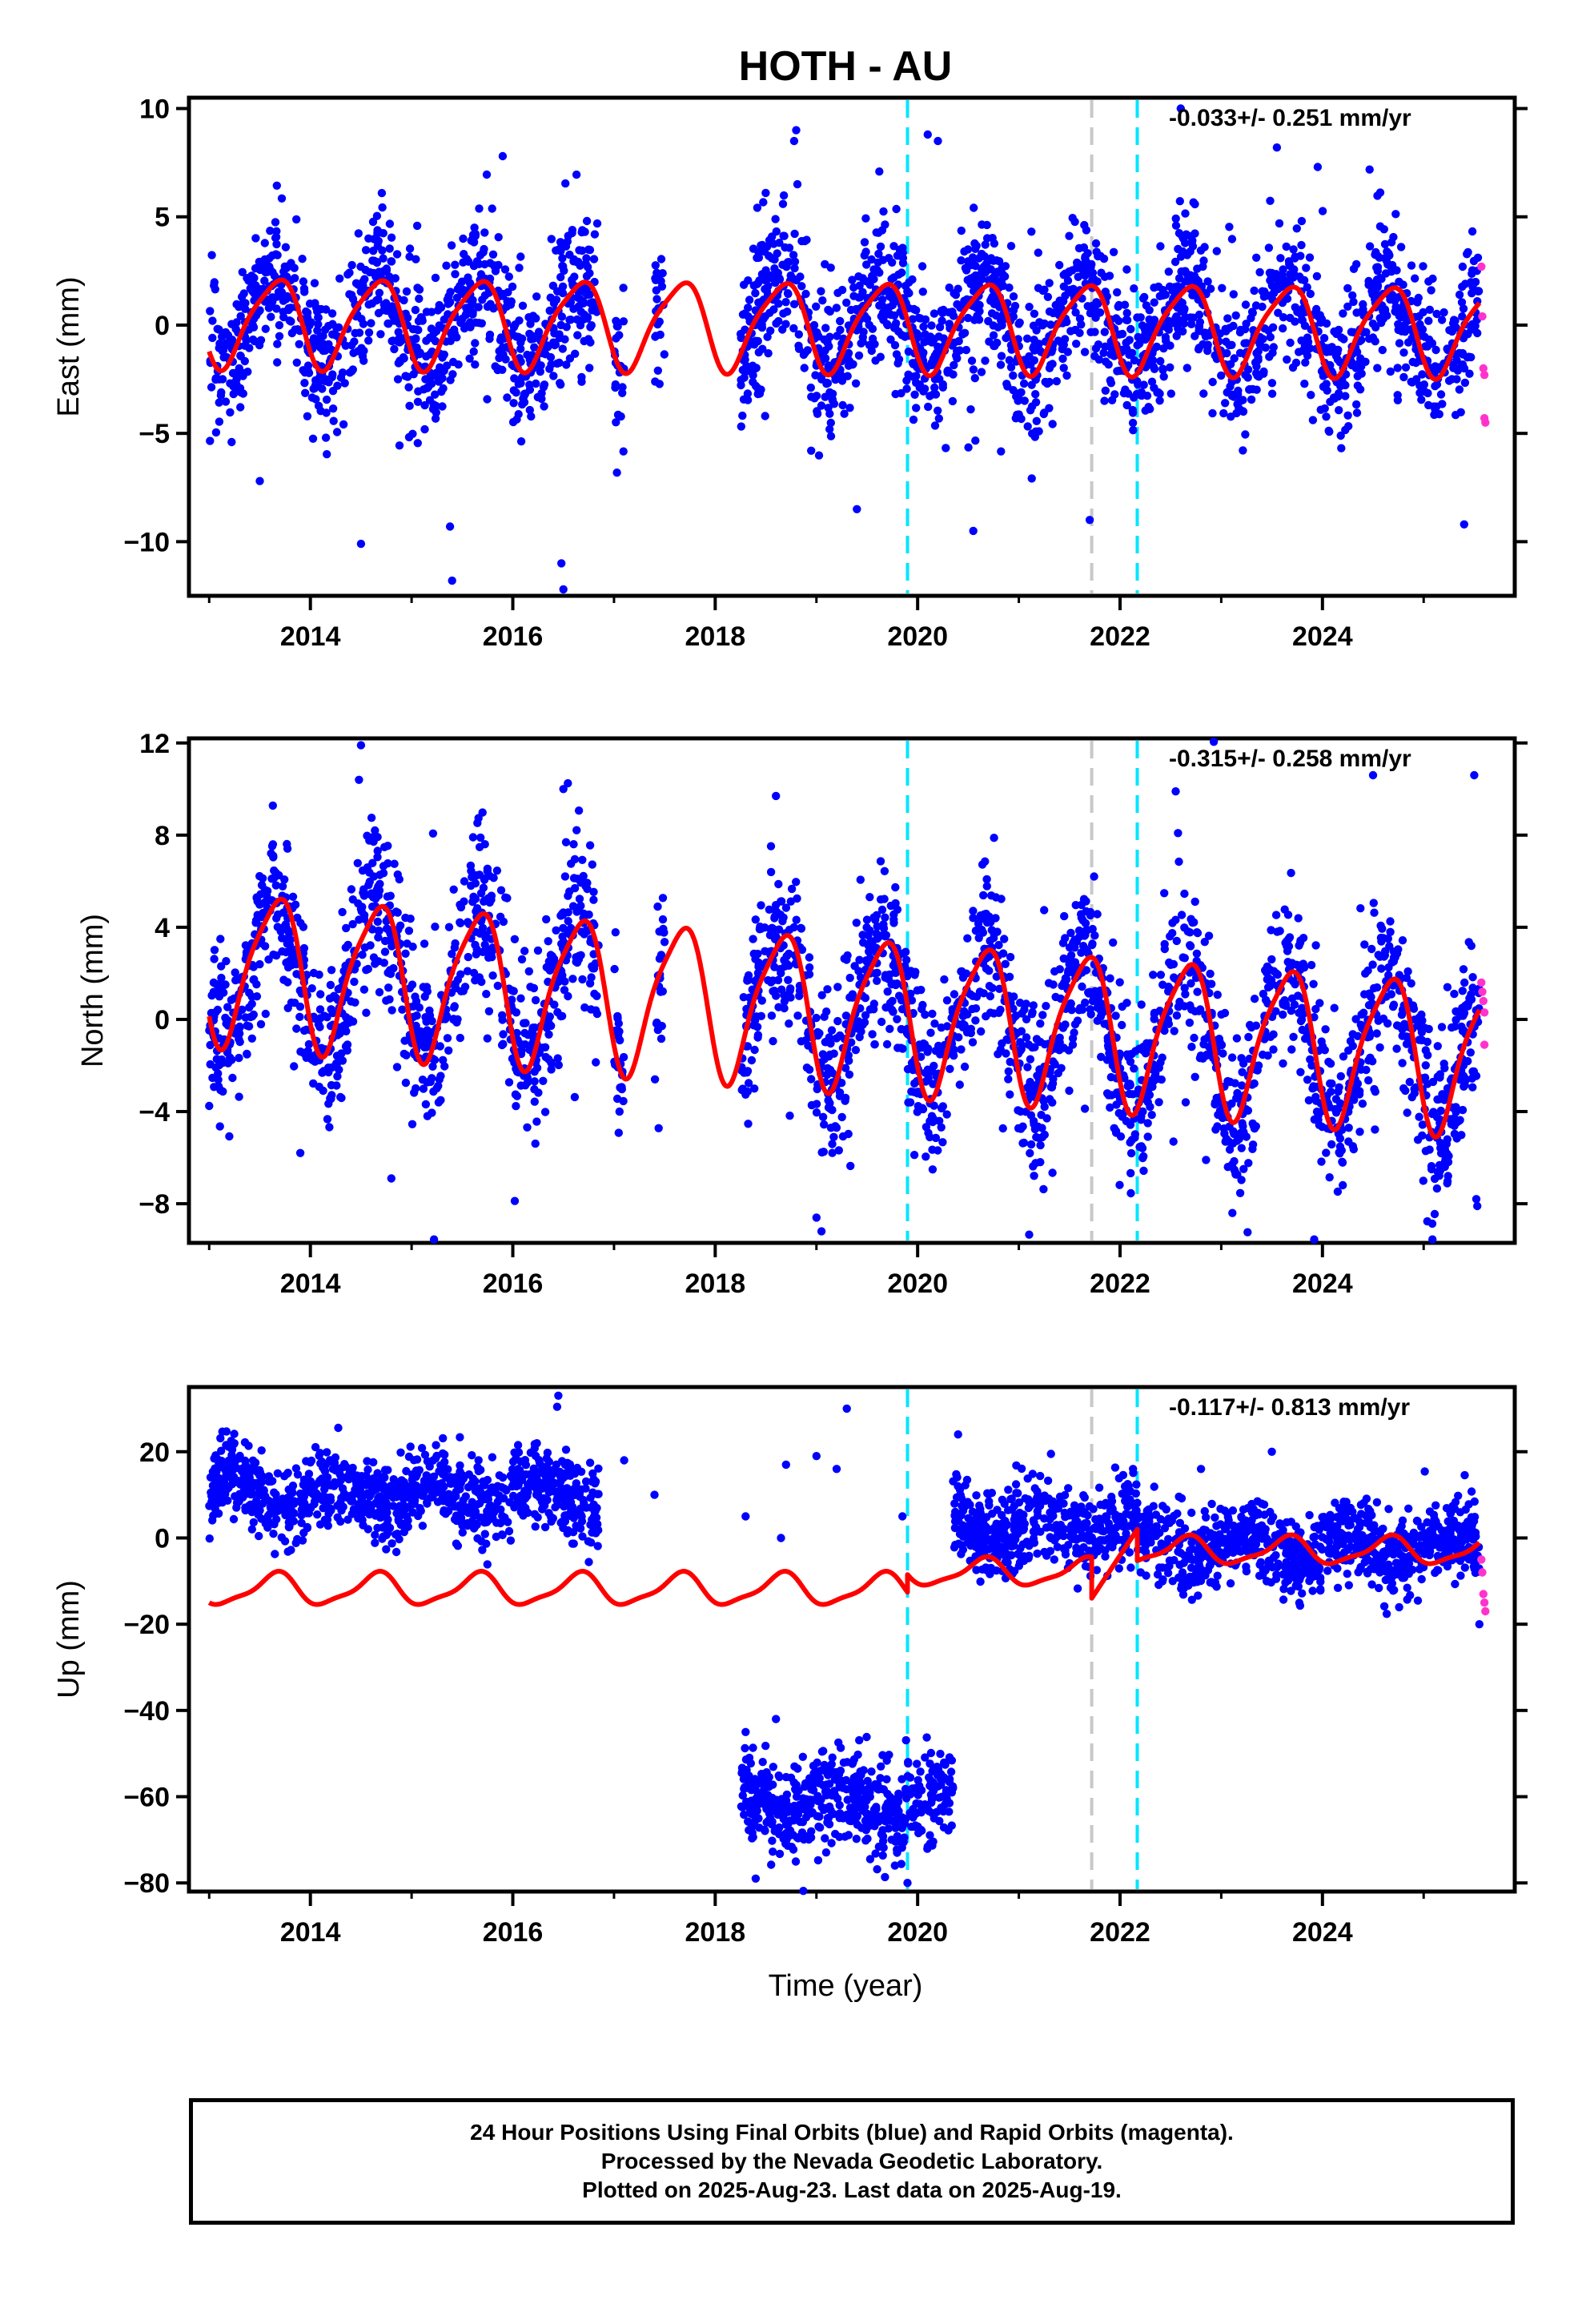 This screenshot has height=2324, width=1582. I want to click on east-x-tick-label: 2024, so click(1323, 636).